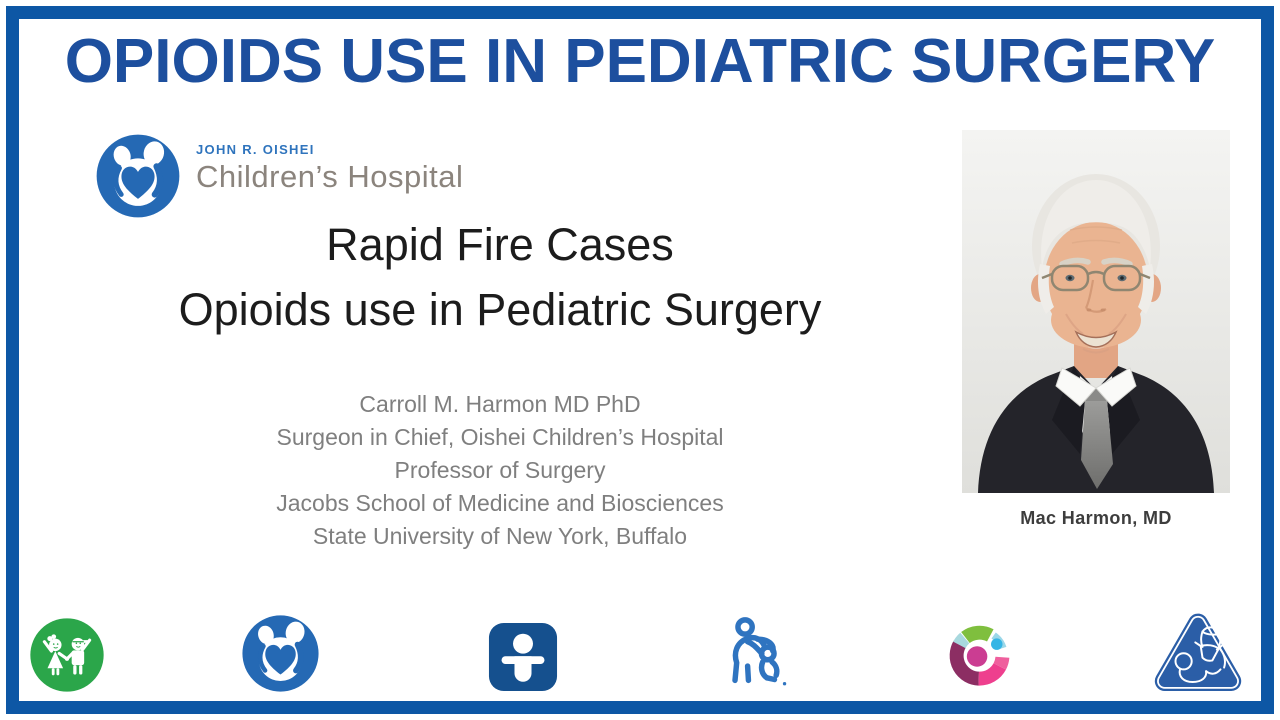 The image size is (1280, 720). I want to click on oishei-logo-icon, so click(138, 176).